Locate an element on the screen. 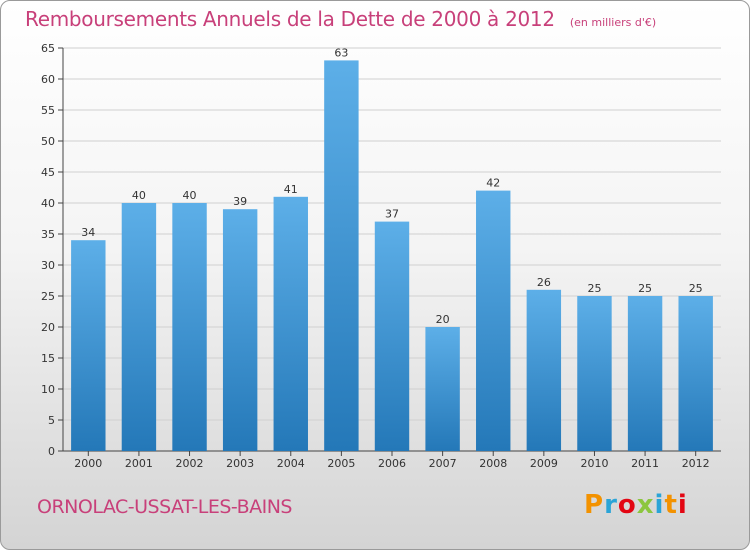 The width and height of the screenshot is (750, 550). x-tick-label: 2007 is located at coordinates (443, 463).